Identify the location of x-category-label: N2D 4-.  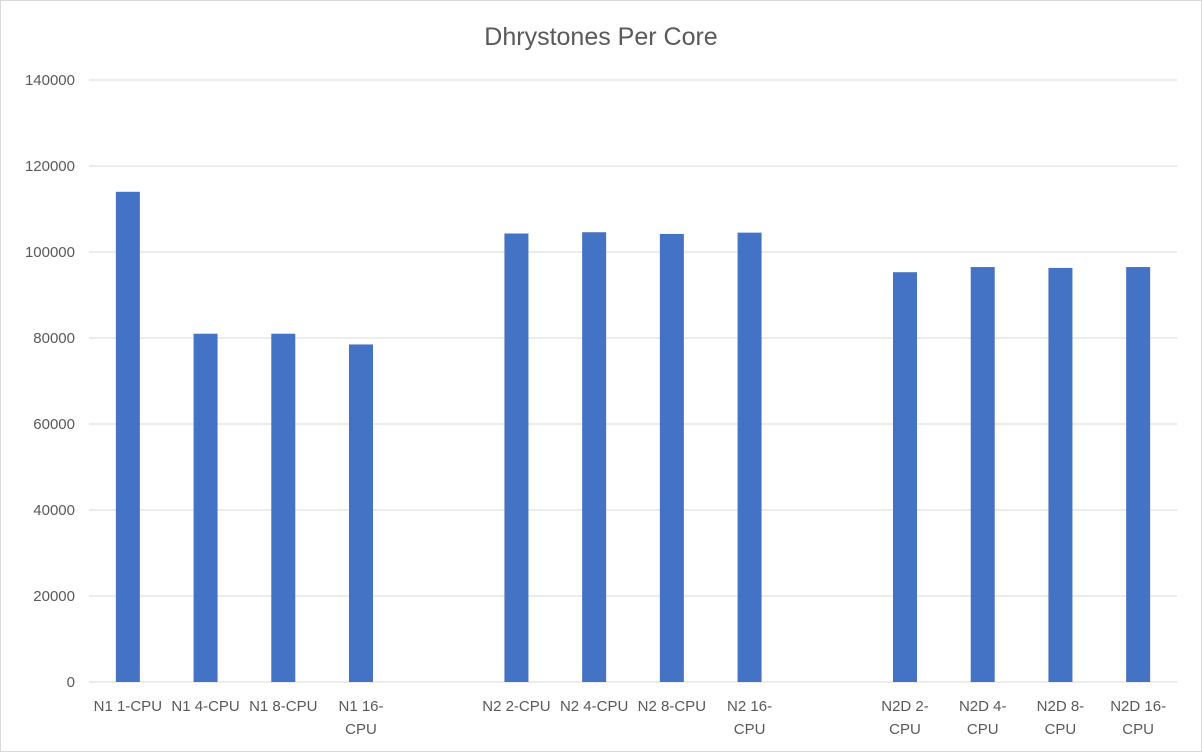
(983, 706).